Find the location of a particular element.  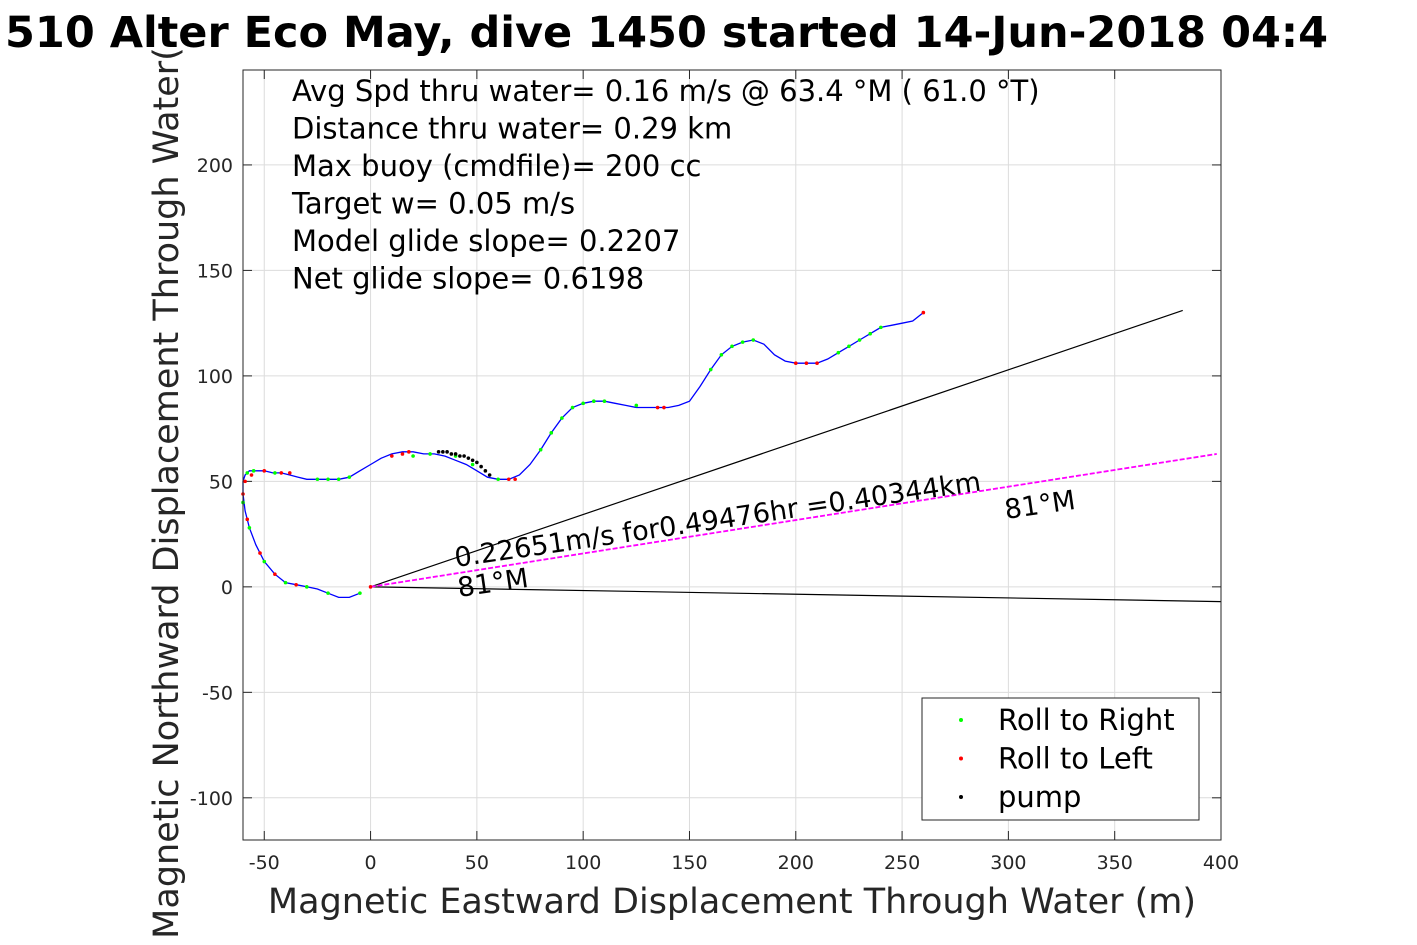

reference-line-lower is located at coordinates (796, 594).